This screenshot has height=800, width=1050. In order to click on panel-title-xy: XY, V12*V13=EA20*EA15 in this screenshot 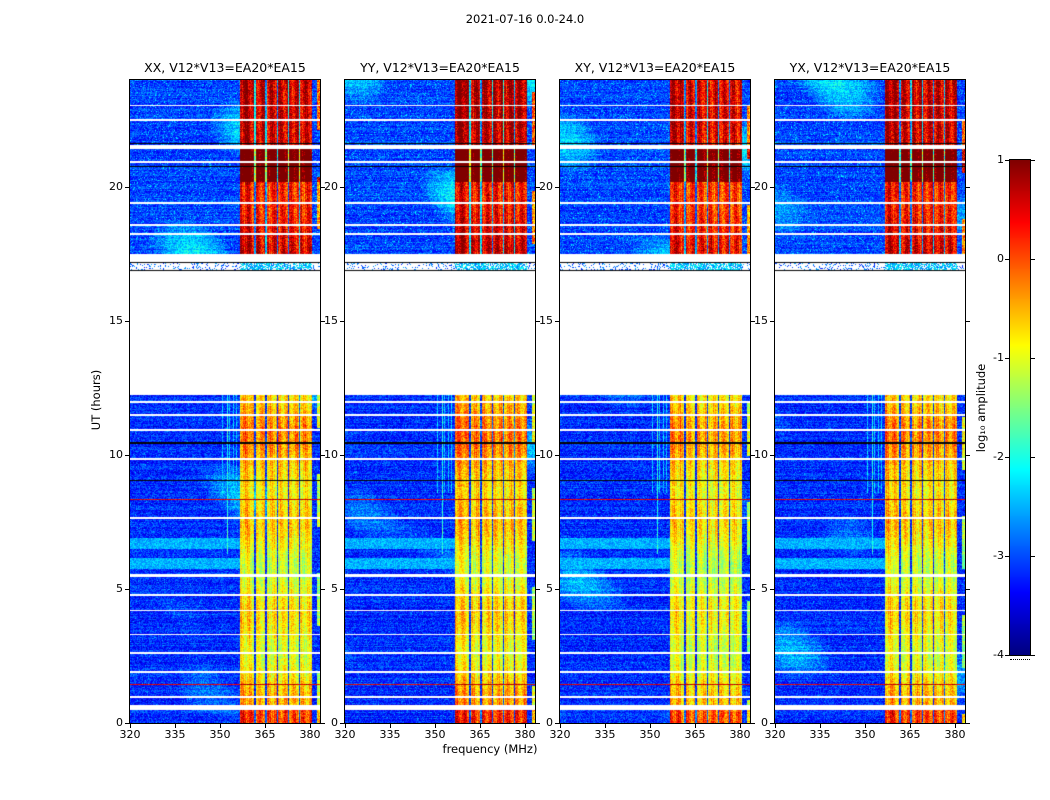, I will do `click(655, 67)`.